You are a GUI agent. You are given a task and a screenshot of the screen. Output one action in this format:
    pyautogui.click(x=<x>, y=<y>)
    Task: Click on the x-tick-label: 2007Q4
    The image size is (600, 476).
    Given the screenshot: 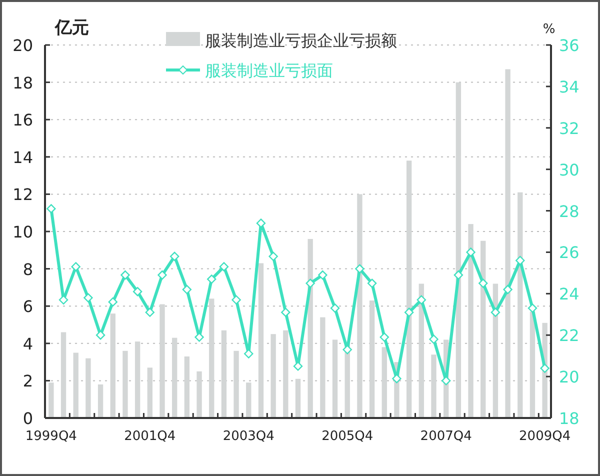 What is the action you would take?
    pyautogui.click(x=446, y=436)
    